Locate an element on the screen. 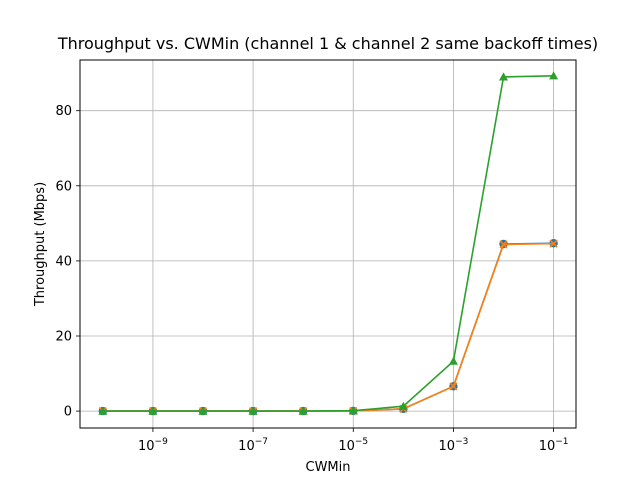 Image resolution: width=640 pixels, height=480 pixels. x-tick-label: 10⁻⁹ is located at coordinates (153, 445).